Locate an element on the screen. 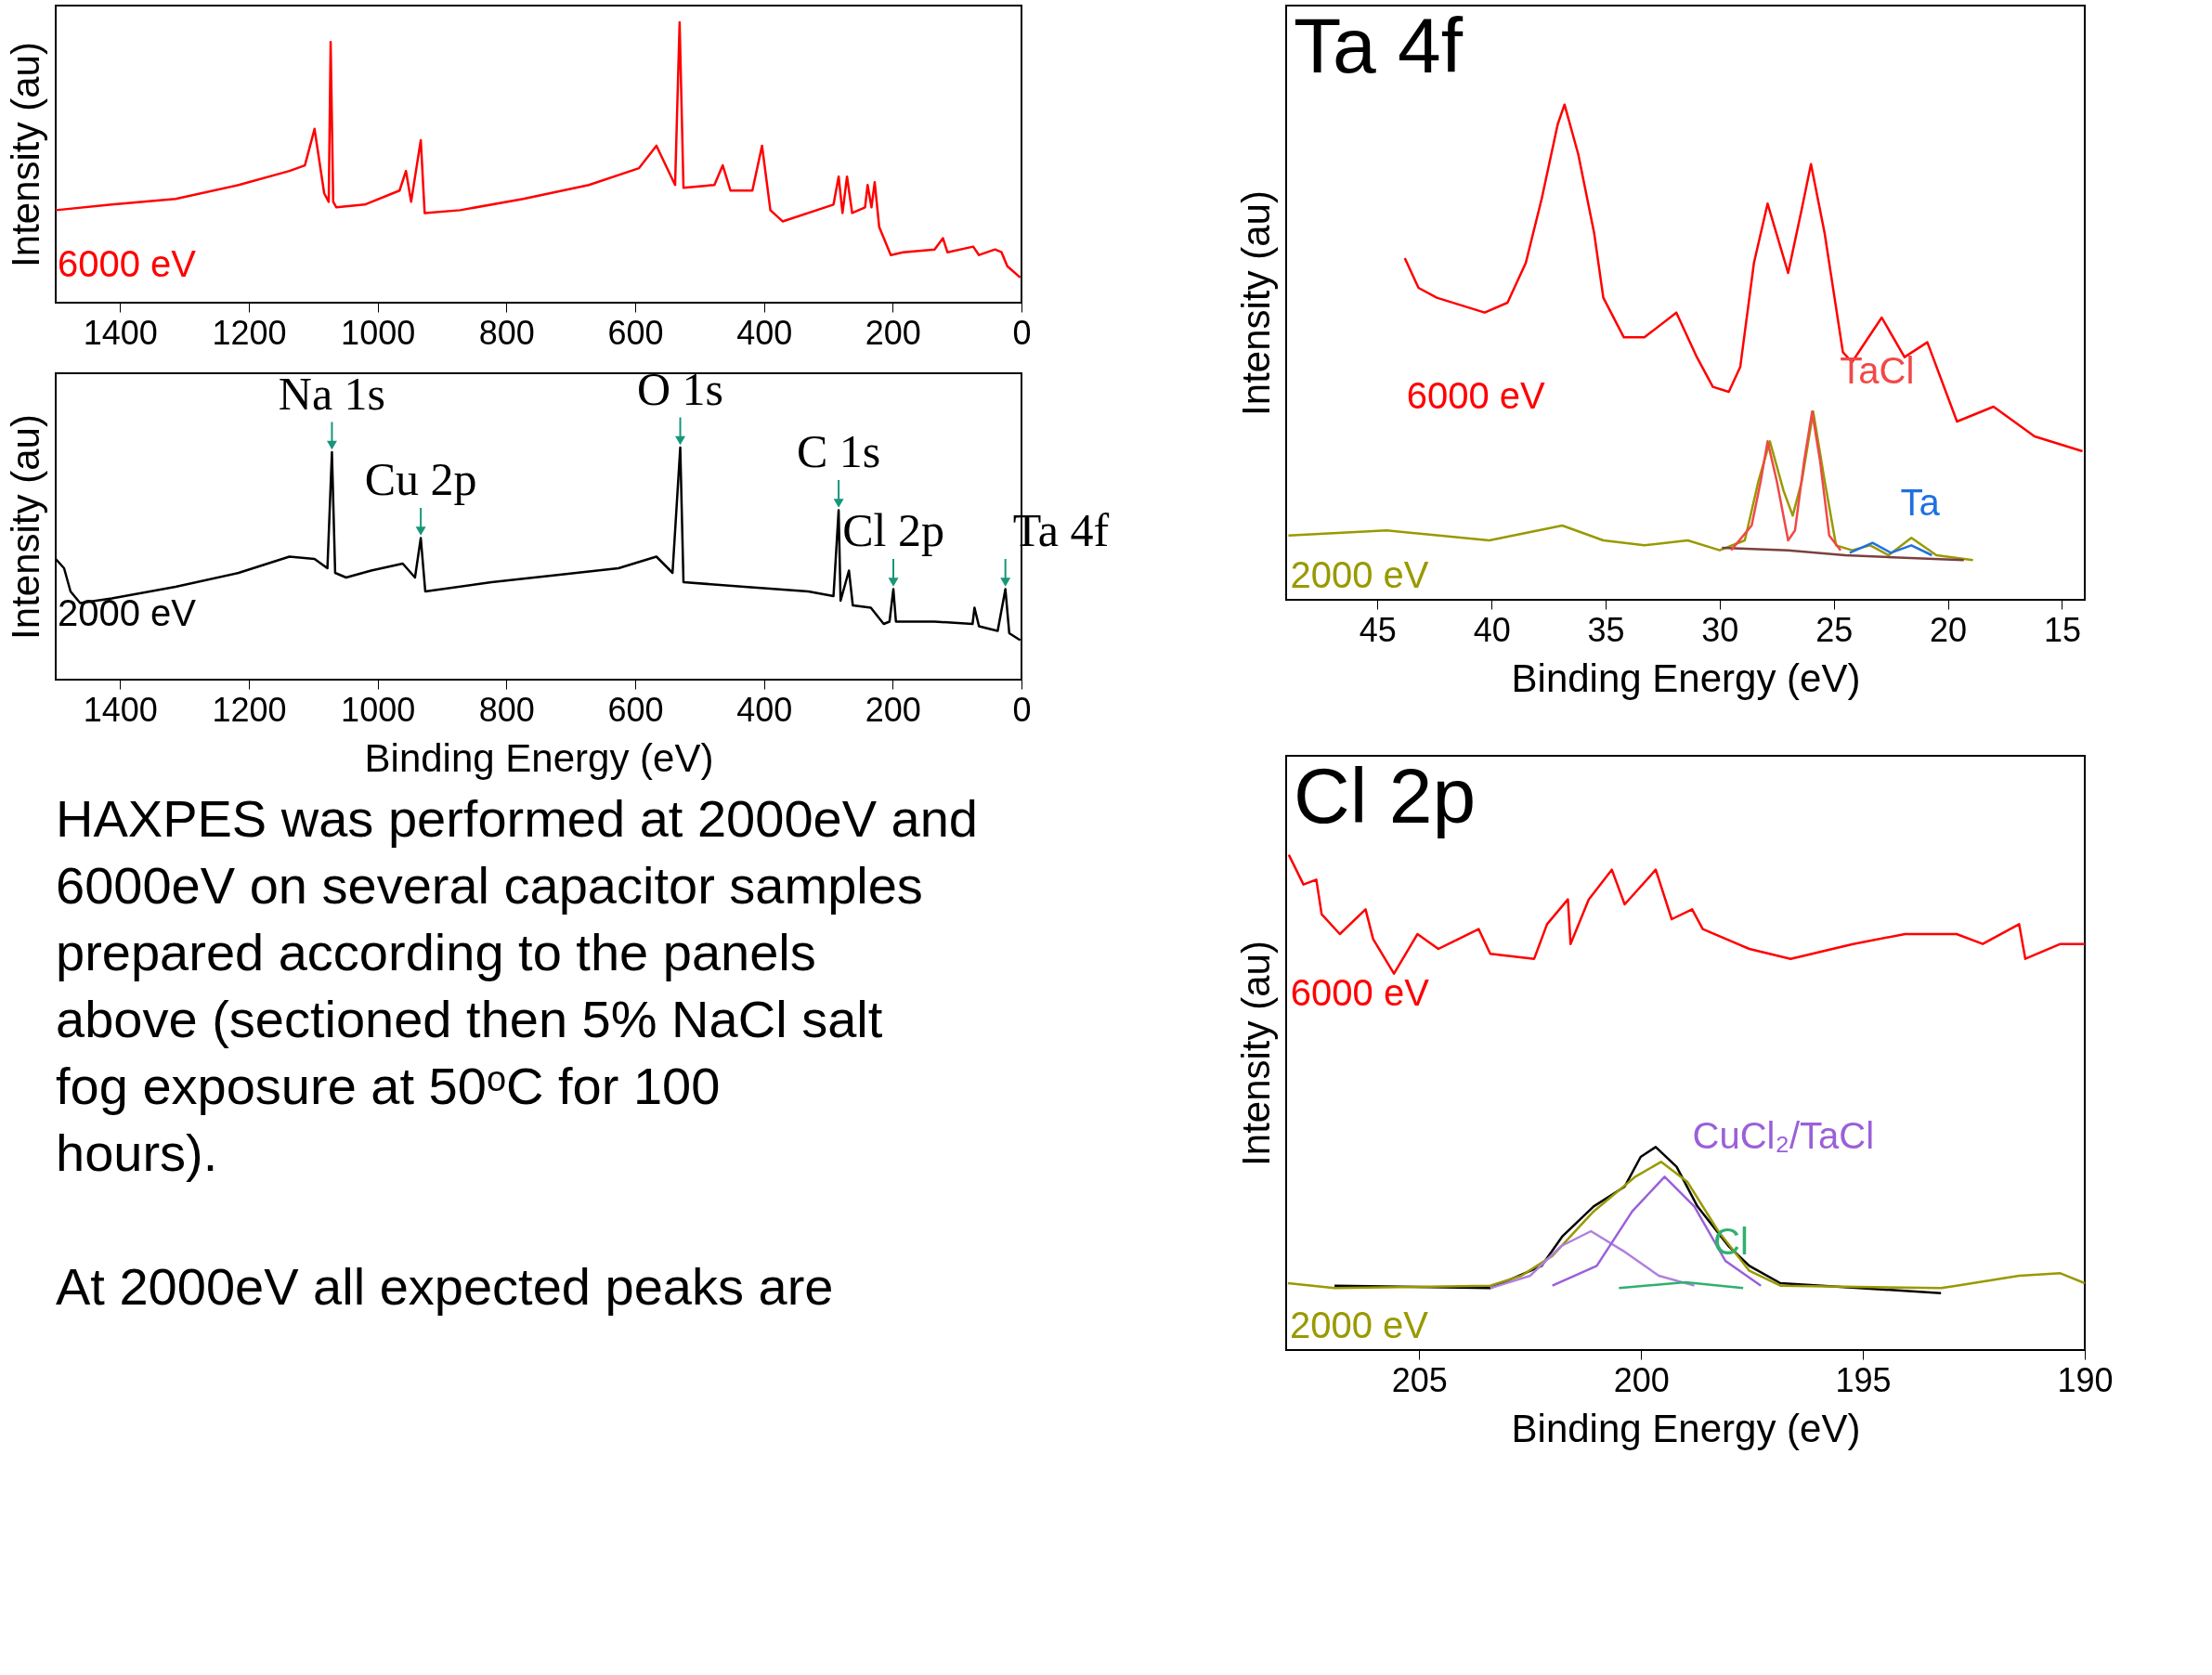 Image resolution: width=2212 pixels, height=1675 pixels. x-tick-label: 195 is located at coordinates (1863, 1379).